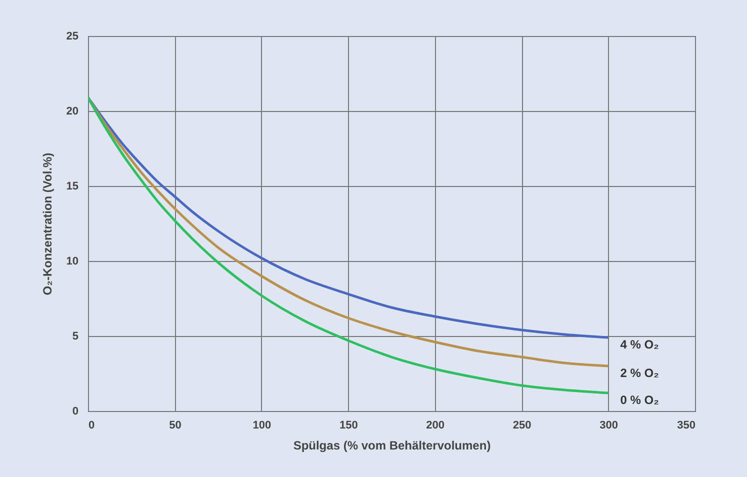 The image size is (747, 477). I want to click on x-tick-label: 350, so click(686, 426).